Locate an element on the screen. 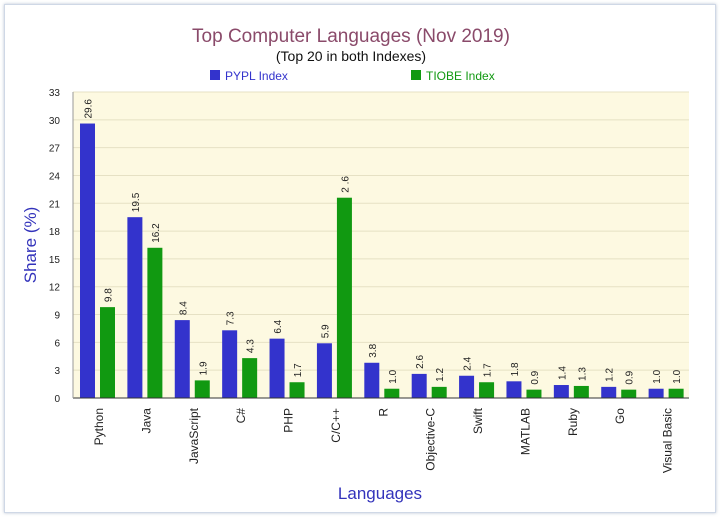 This screenshot has height=517, width=720. bar-value-label: 9.8 is located at coordinates (109, 295).